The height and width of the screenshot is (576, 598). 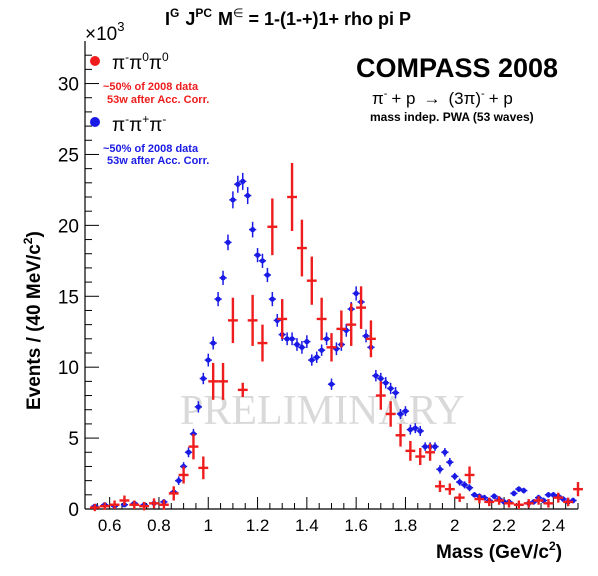 I want to click on reaction-plus-p: + p, so click(x=403, y=98).